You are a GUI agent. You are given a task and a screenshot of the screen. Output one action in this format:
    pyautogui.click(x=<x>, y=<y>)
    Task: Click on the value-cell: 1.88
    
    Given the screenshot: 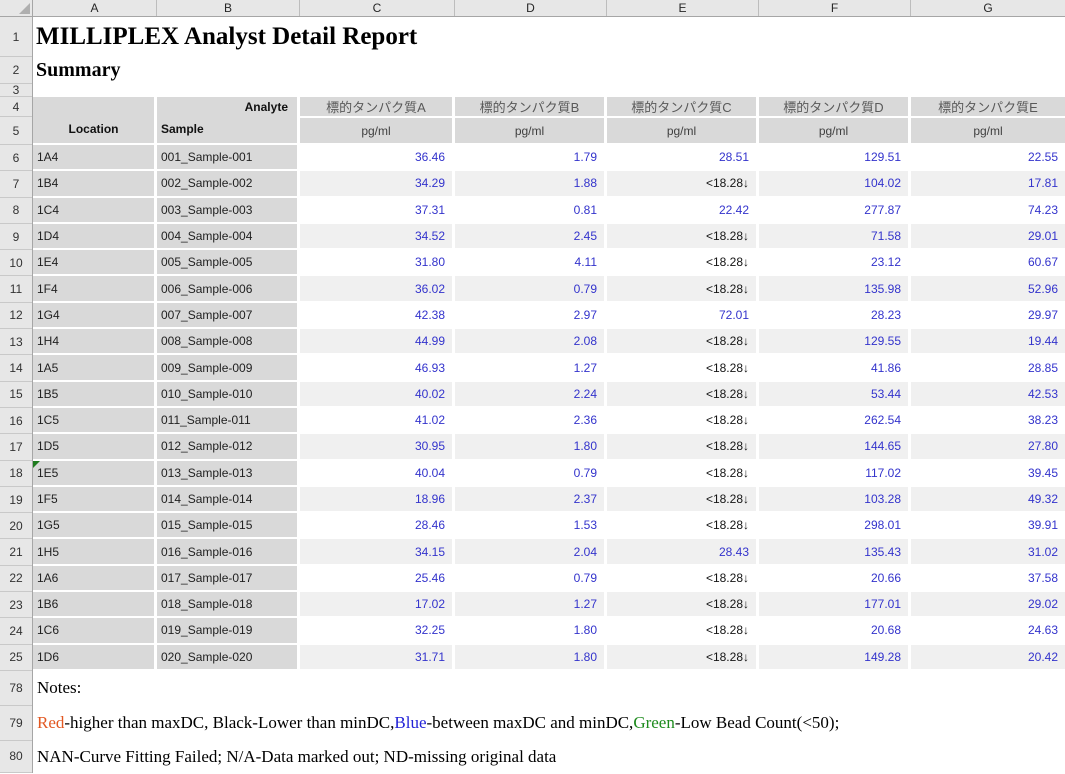 What is the action you would take?
    pyautogui.click(x=531, y=184)
    